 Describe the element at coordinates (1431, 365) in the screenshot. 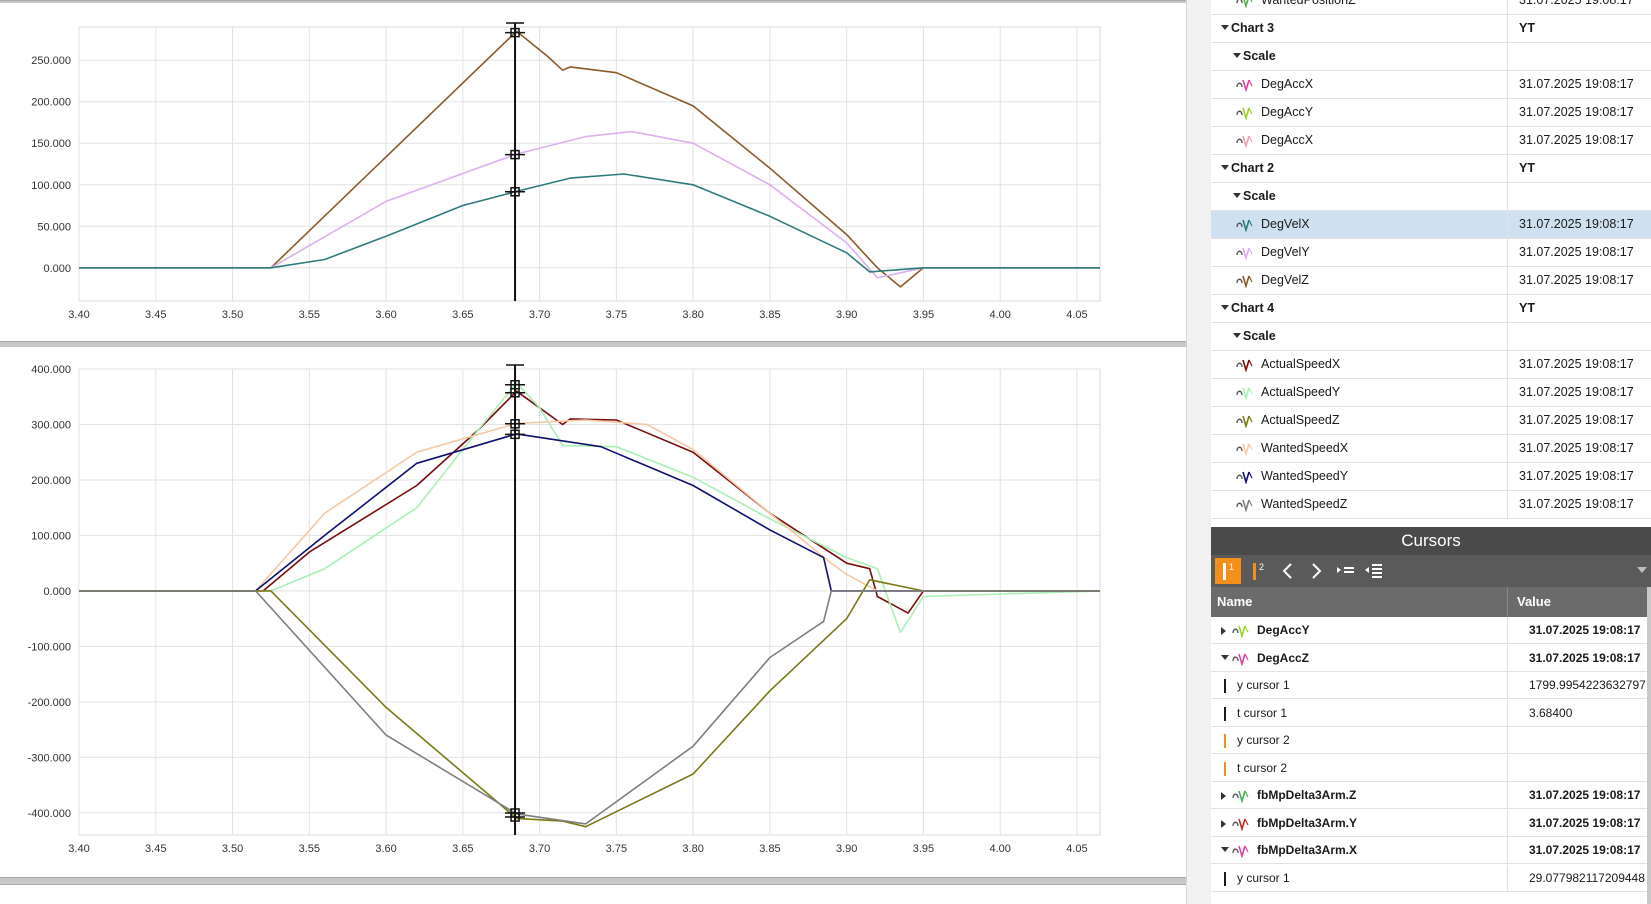

I see `tree-signal-row: ActualSpeedX 31.07.2025 19:08:17` at that location.